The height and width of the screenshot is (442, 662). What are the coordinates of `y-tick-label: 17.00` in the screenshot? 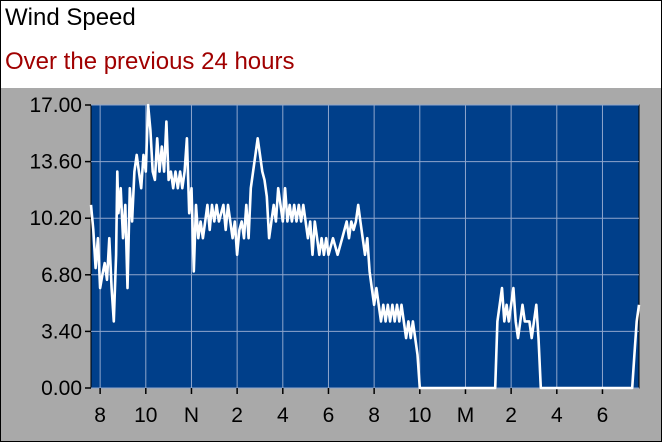 It's located at (55, 105).